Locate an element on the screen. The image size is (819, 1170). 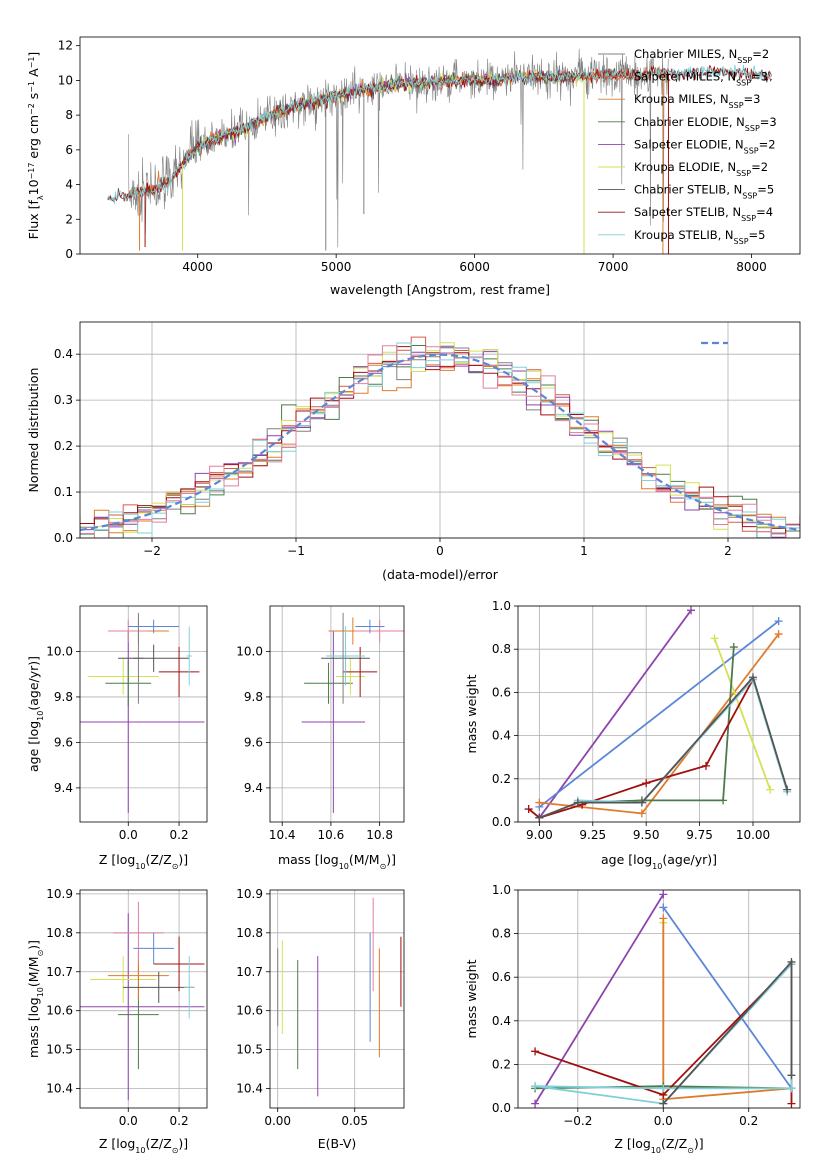
x-tick-label: 8000 is located at coordinates (751, 267).